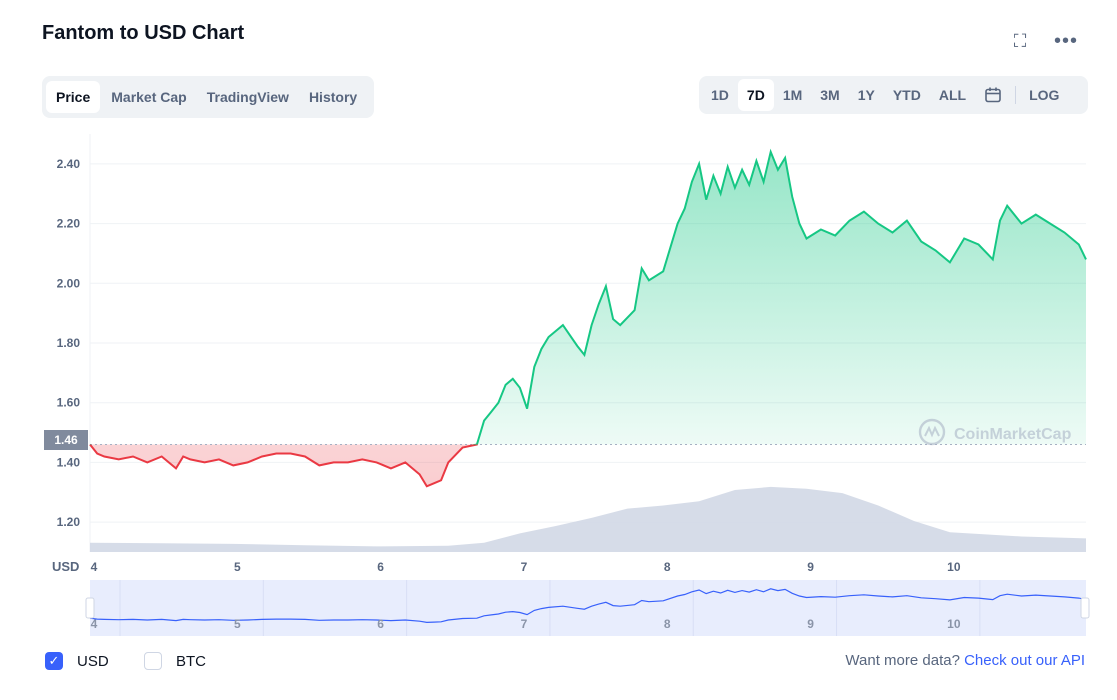  I want to click on range-ytd: YTD, so click(906, 95).